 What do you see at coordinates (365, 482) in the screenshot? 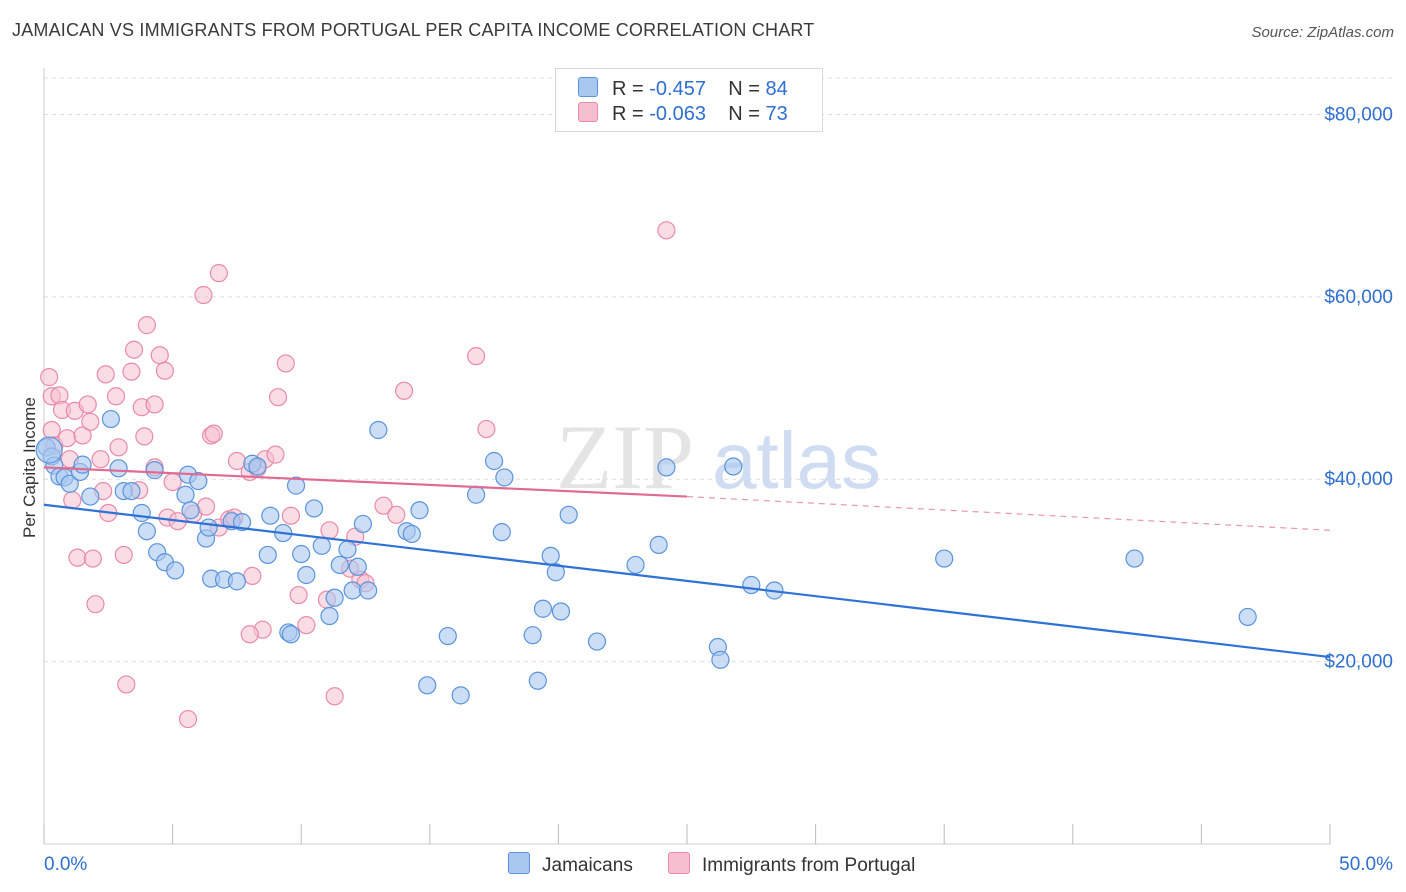
I see `trend-line-portugal` at bounding box center [365, 482].